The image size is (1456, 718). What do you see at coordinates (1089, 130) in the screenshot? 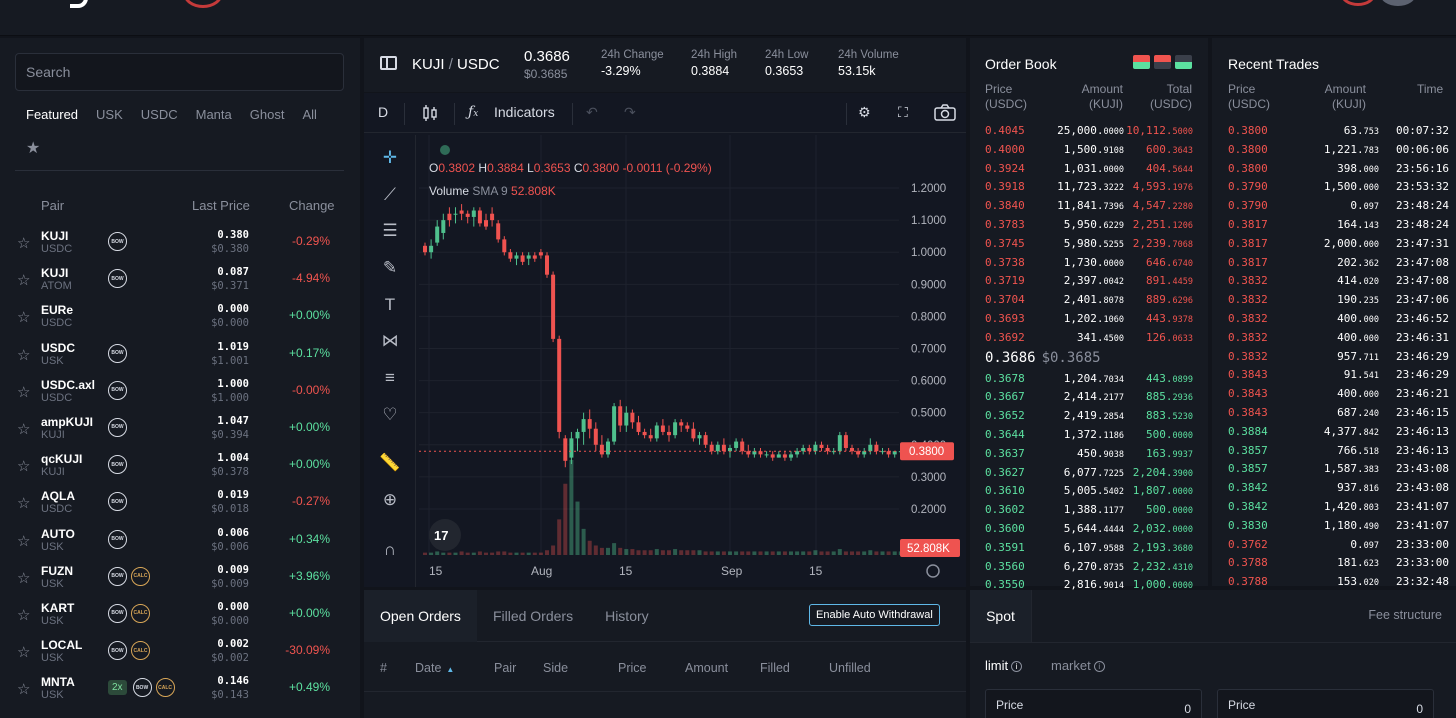
I see `ask-row: 0.4045 25,000.0000 10,112.5000` at bounding box center [1089, 130].